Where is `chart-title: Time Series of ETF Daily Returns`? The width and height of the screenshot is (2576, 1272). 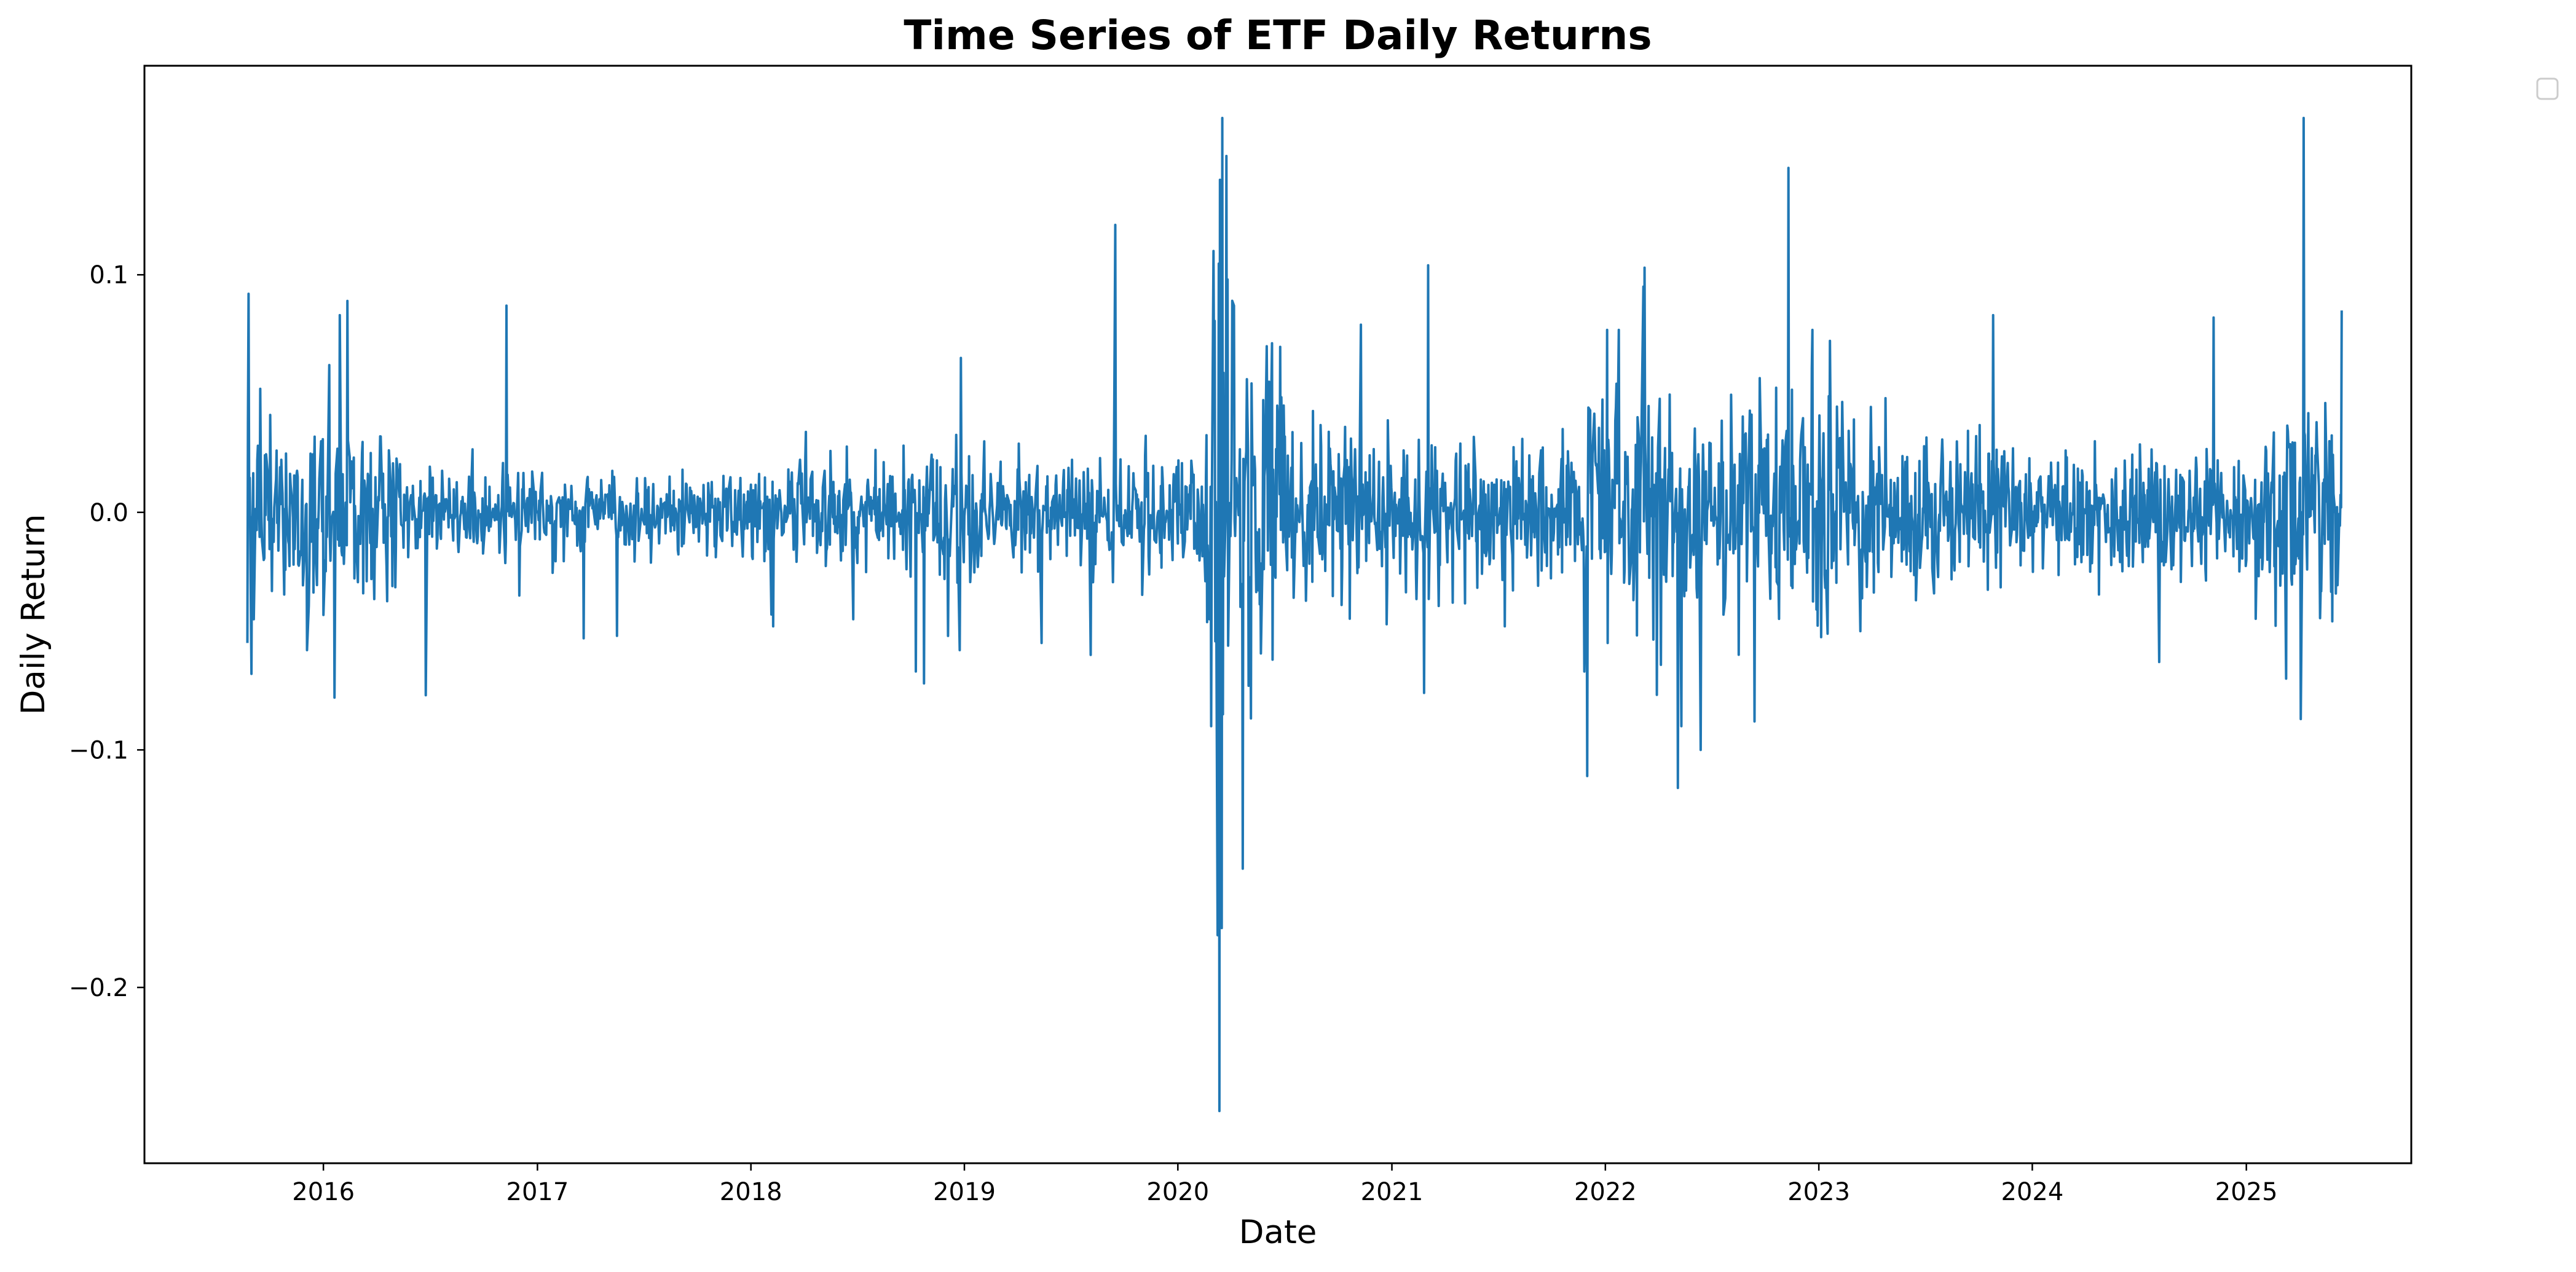
chart-title: Time Series of ETF Daily Returns is located at coordinates (1278, 35).